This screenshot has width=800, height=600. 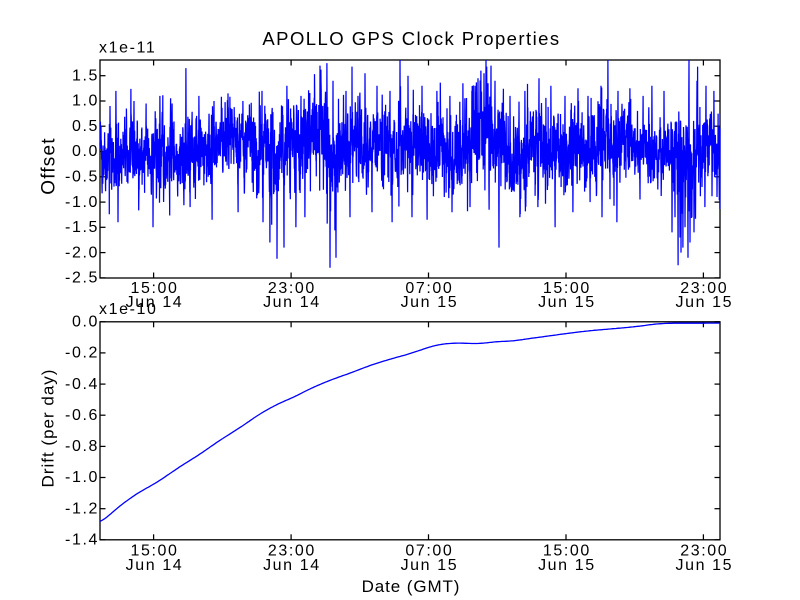 What do you see at coordinates (82, 353) in the screenshot?
I see `svg-text: -0.2` at bounding box center [82, 353].